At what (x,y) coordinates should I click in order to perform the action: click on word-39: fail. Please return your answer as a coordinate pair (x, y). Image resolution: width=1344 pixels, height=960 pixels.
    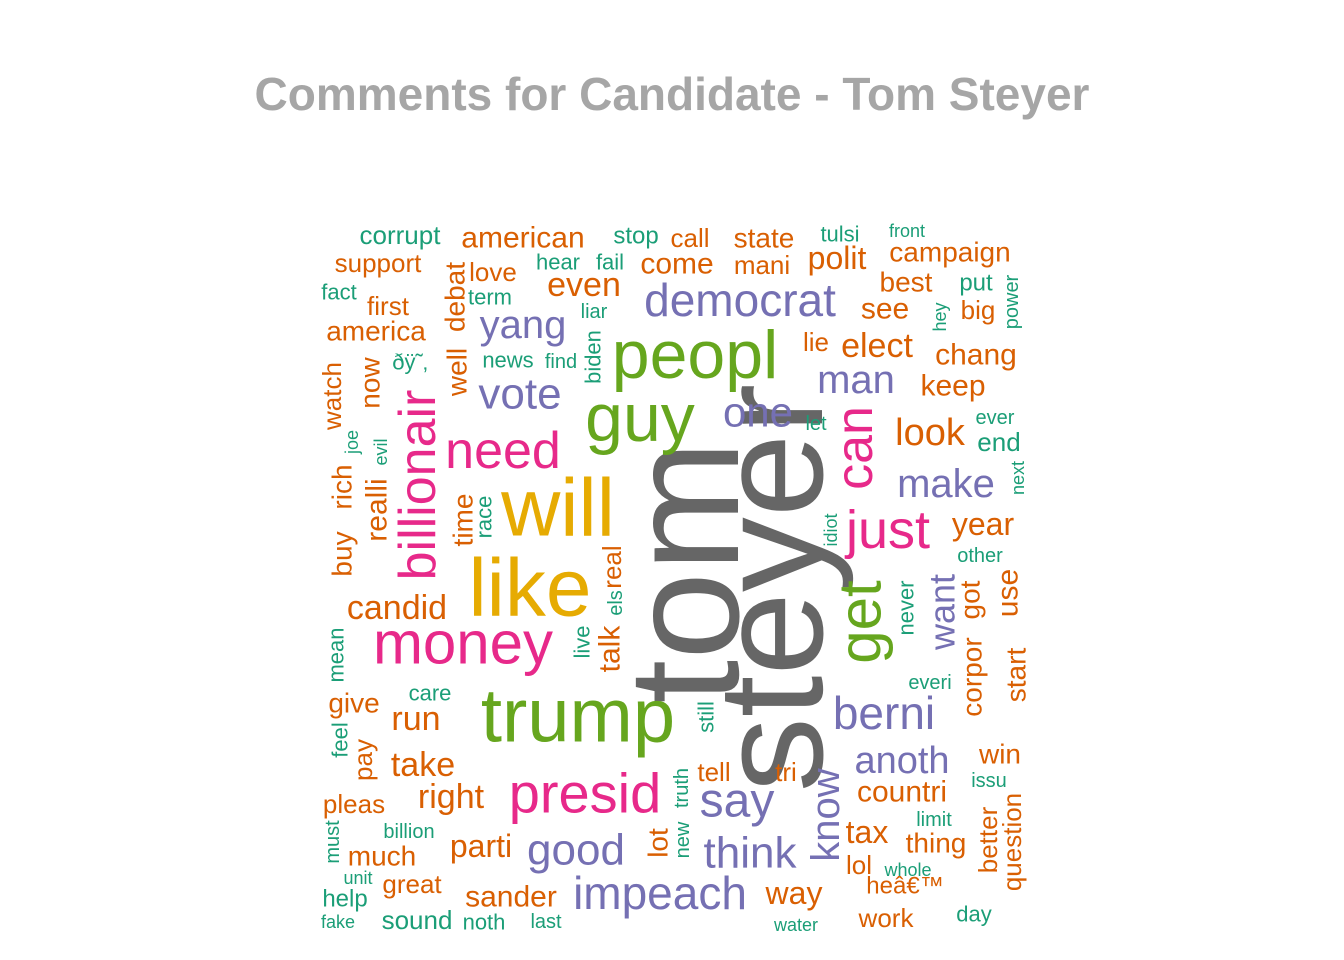
    Looking at the image, I should click on (610, 262).